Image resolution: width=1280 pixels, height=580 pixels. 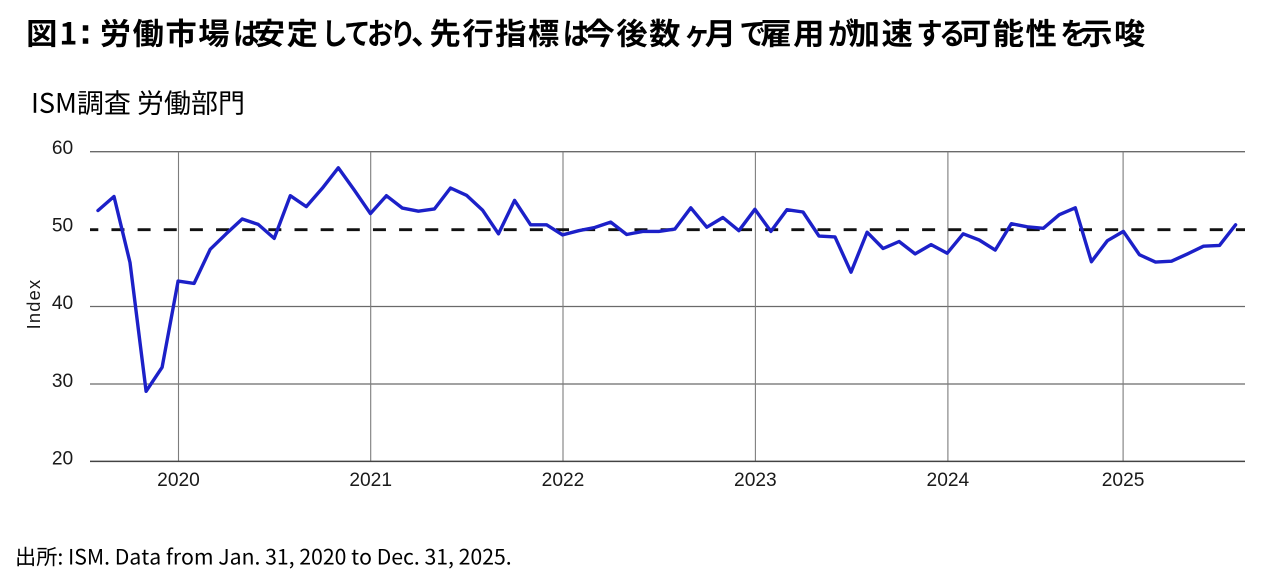 What do you see at coordinates (62, 303) in the screenshot?
I see `svg-text: 40` at bounding box center [62, 303].